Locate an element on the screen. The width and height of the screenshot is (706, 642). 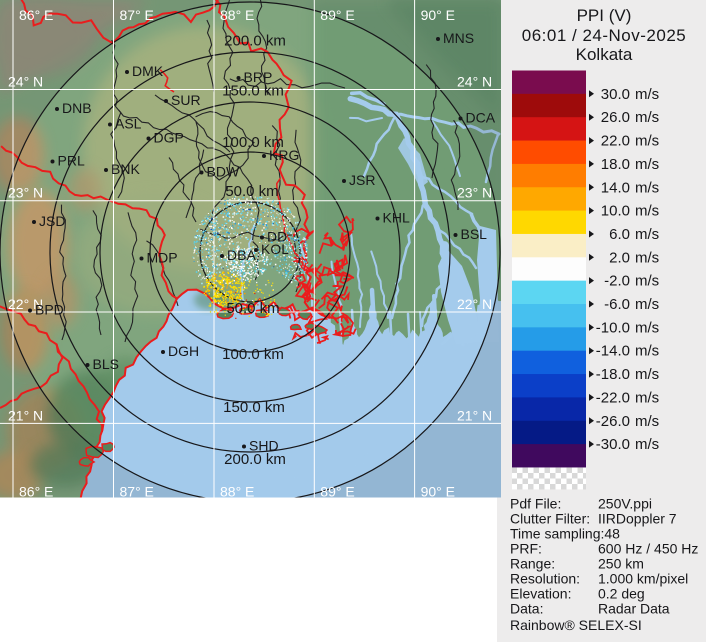
svg-text: 22.0 is located at coordinates (615, 141).